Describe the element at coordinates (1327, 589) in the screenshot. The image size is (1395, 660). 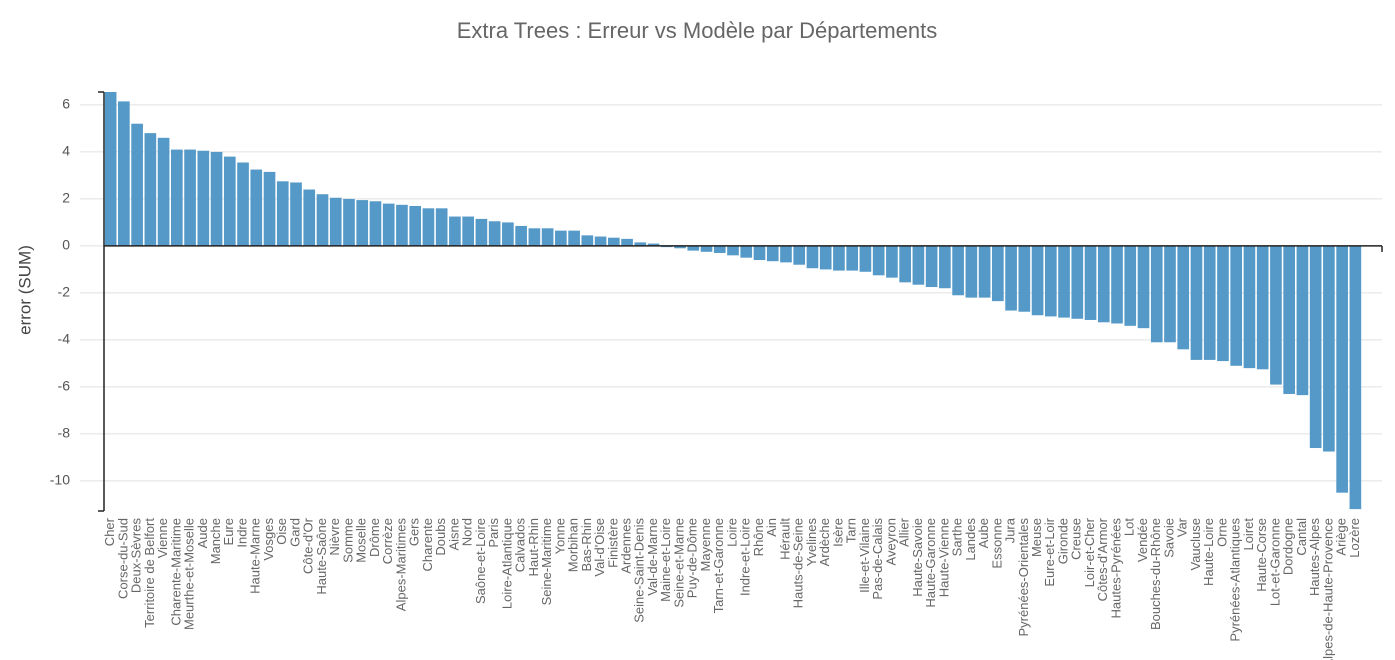
I see `x-tick-label: Alpes-de-Haute-Provence` at that location.